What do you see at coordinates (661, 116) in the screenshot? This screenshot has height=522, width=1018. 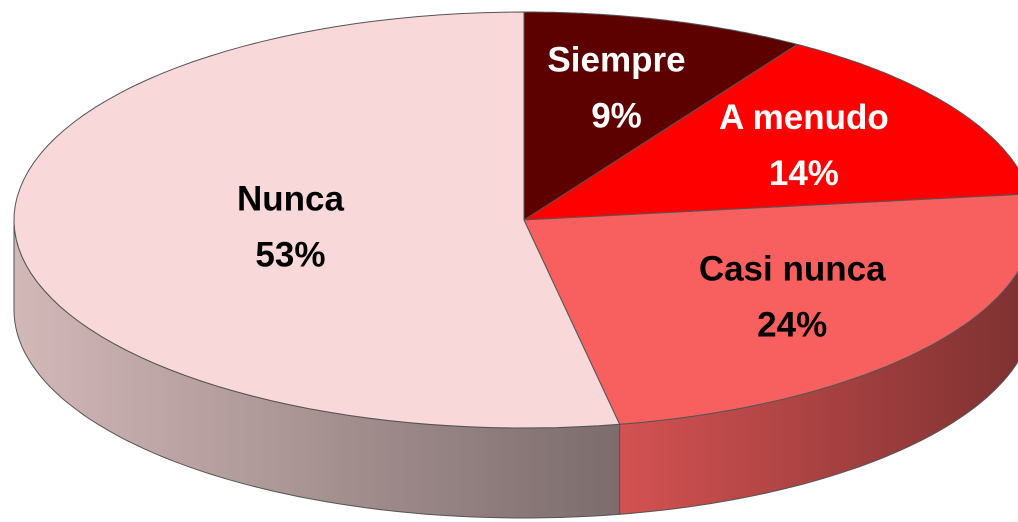 I see `pie-slice` at bounding box center [661, 116].